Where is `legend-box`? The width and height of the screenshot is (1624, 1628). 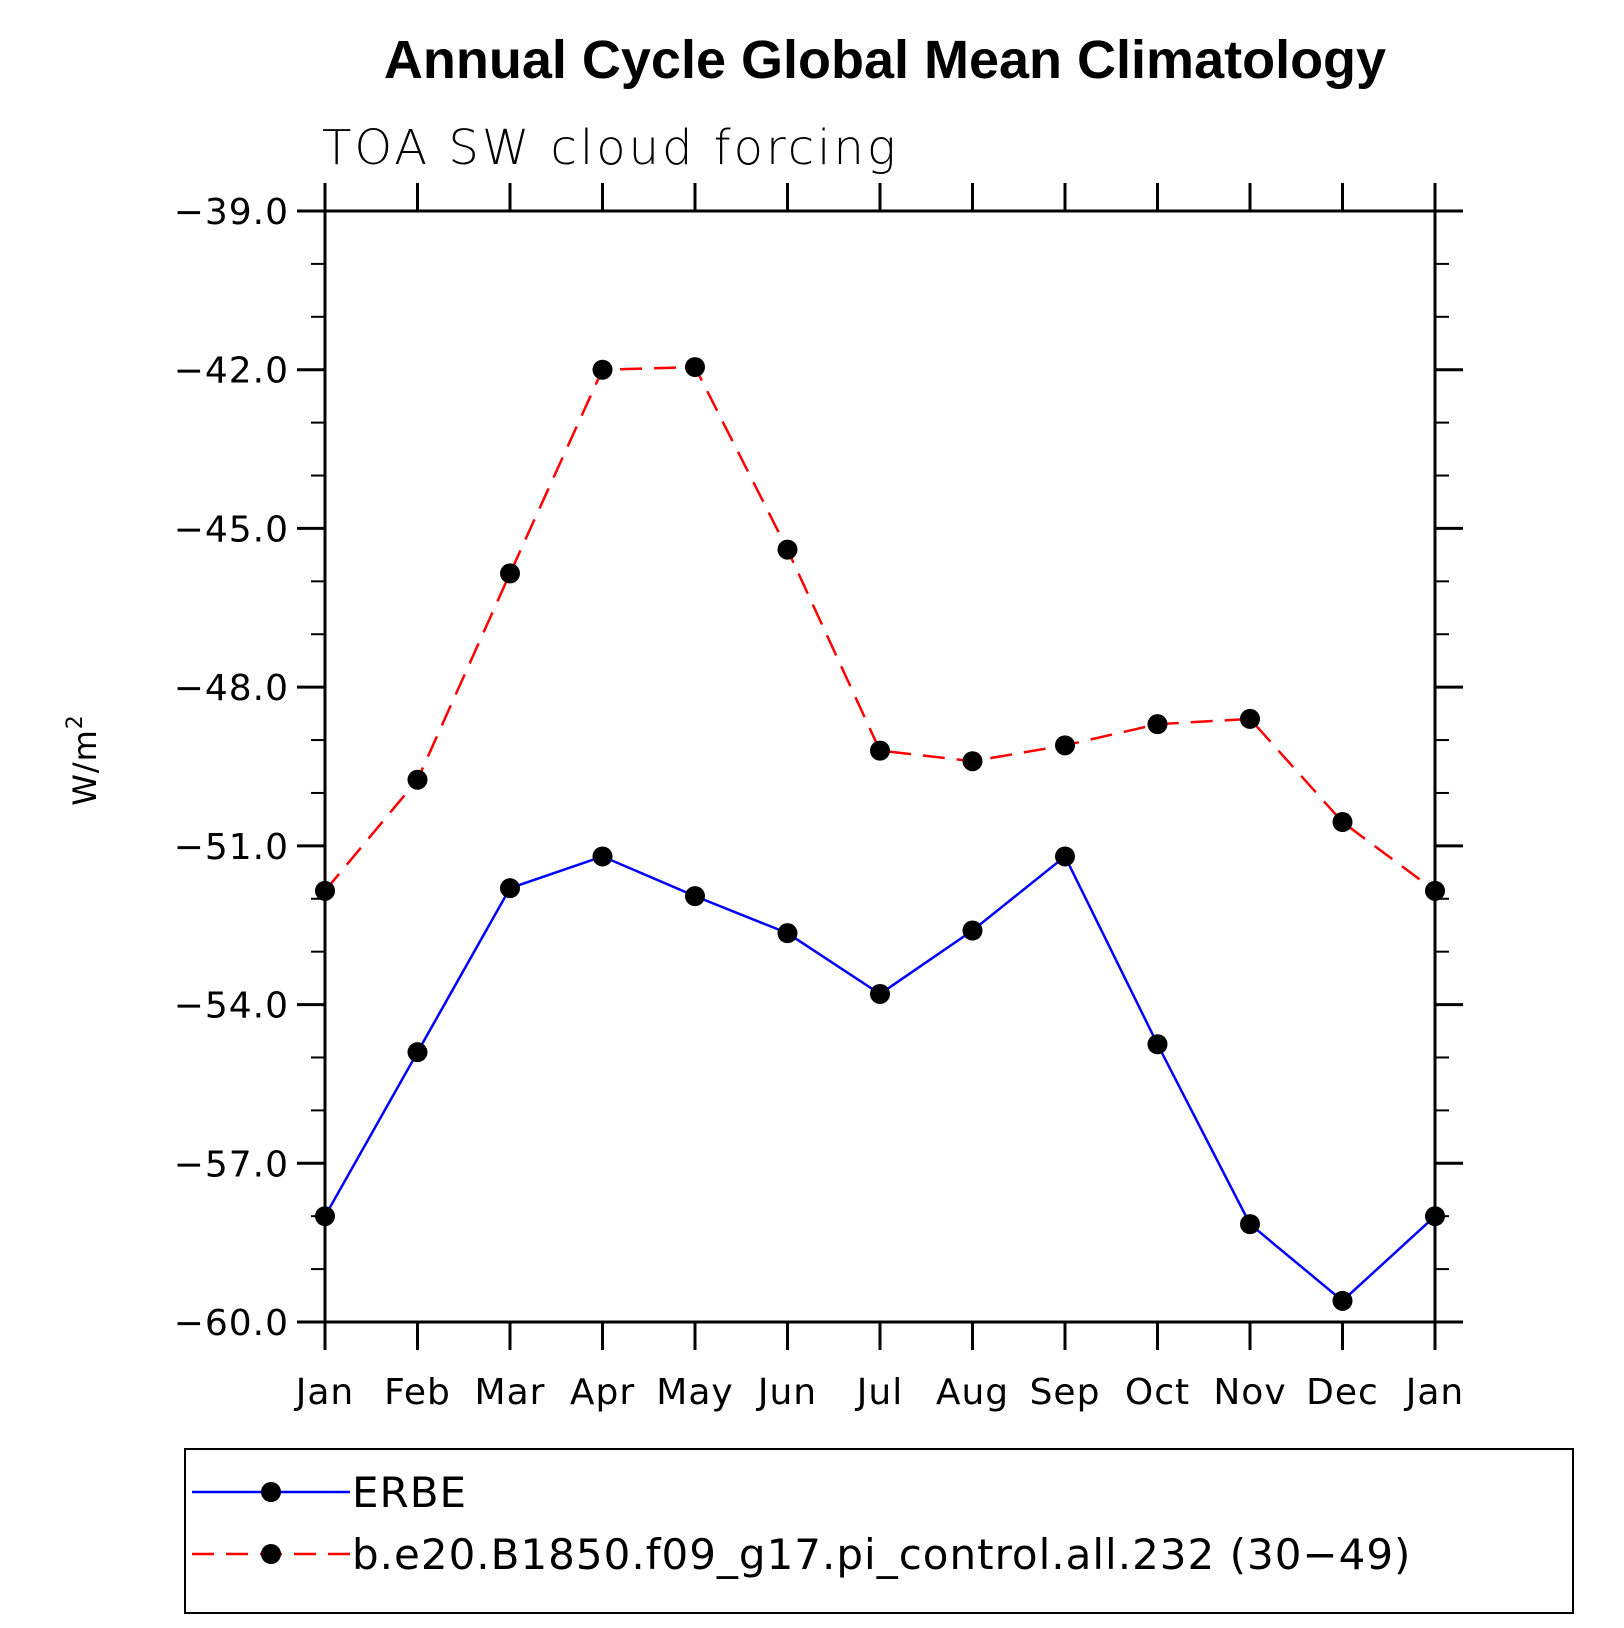
legend-box is located at coordinates (879, 1531).